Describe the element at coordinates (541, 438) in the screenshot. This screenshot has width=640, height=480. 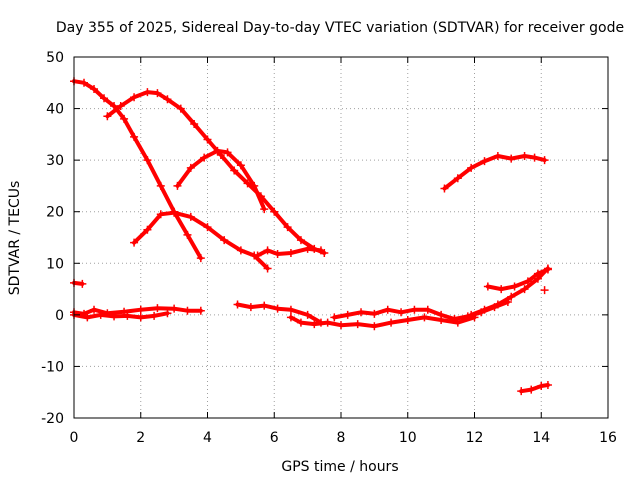
I see `x-tick-label: 14` at that location.